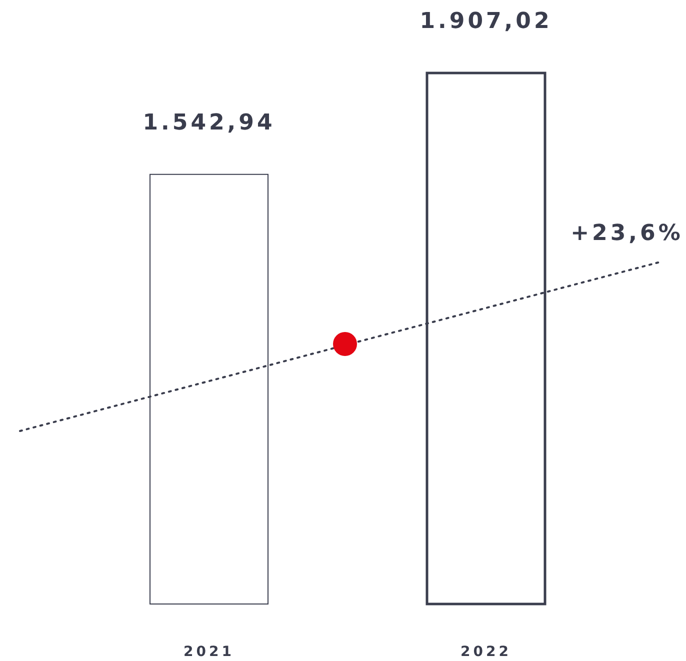  What do you see at coordinates (209, 652) in the screenshot?
I see `x-tick-label: 2021` at bounding box center [209, 652].